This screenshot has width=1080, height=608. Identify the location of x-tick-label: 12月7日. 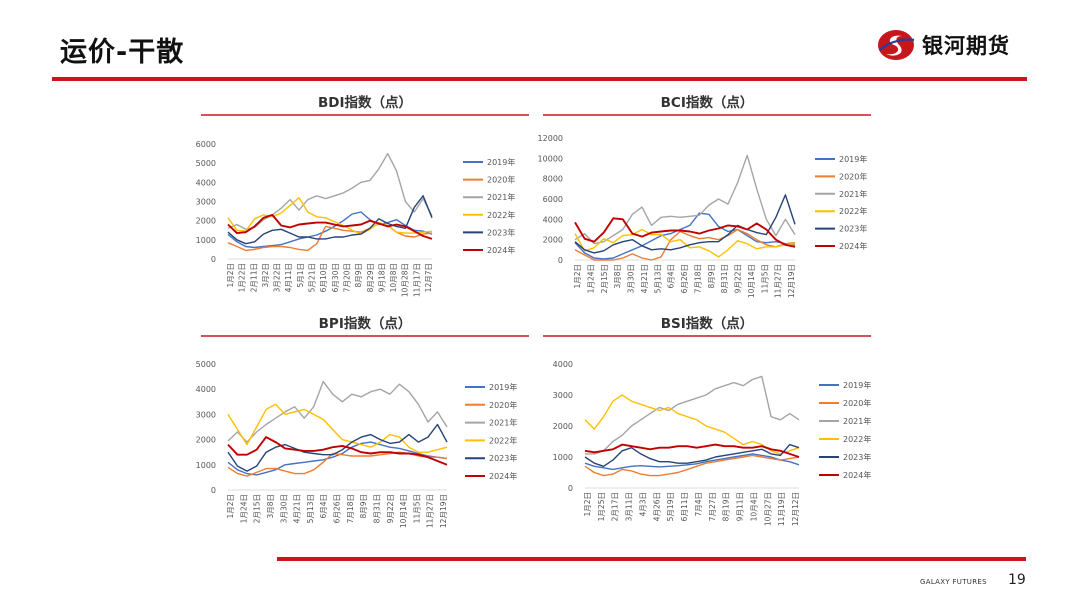
(428, 277).